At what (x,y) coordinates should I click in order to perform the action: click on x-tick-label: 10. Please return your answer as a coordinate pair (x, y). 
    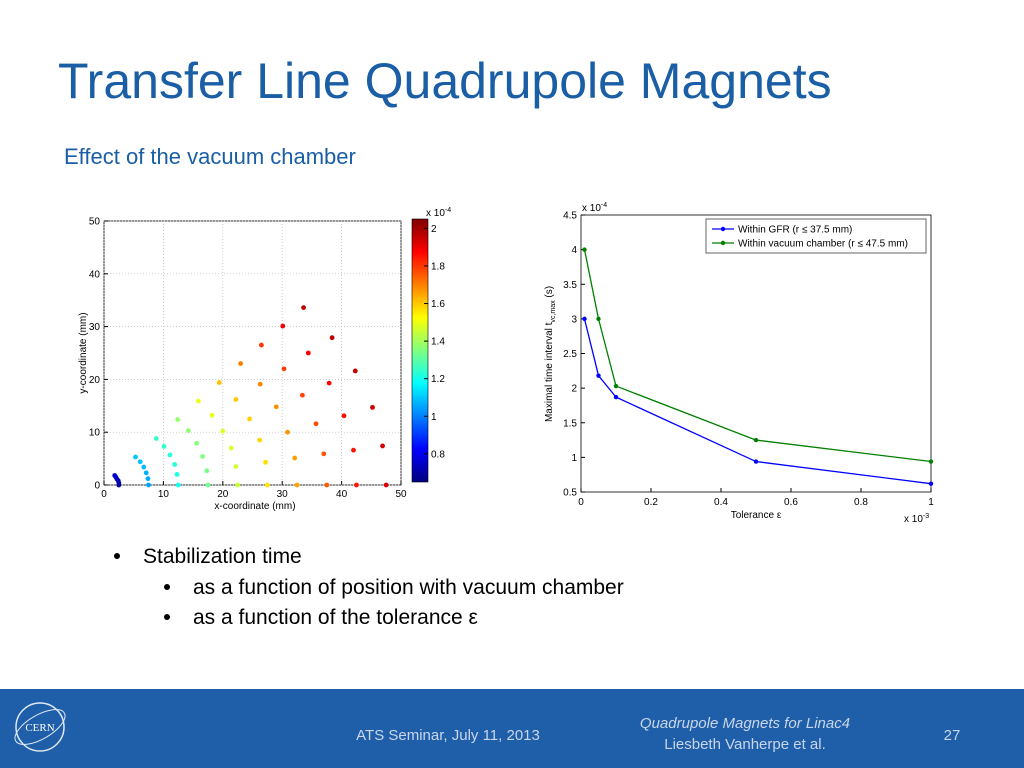
    Looking at the image, I should click on (164, 494).